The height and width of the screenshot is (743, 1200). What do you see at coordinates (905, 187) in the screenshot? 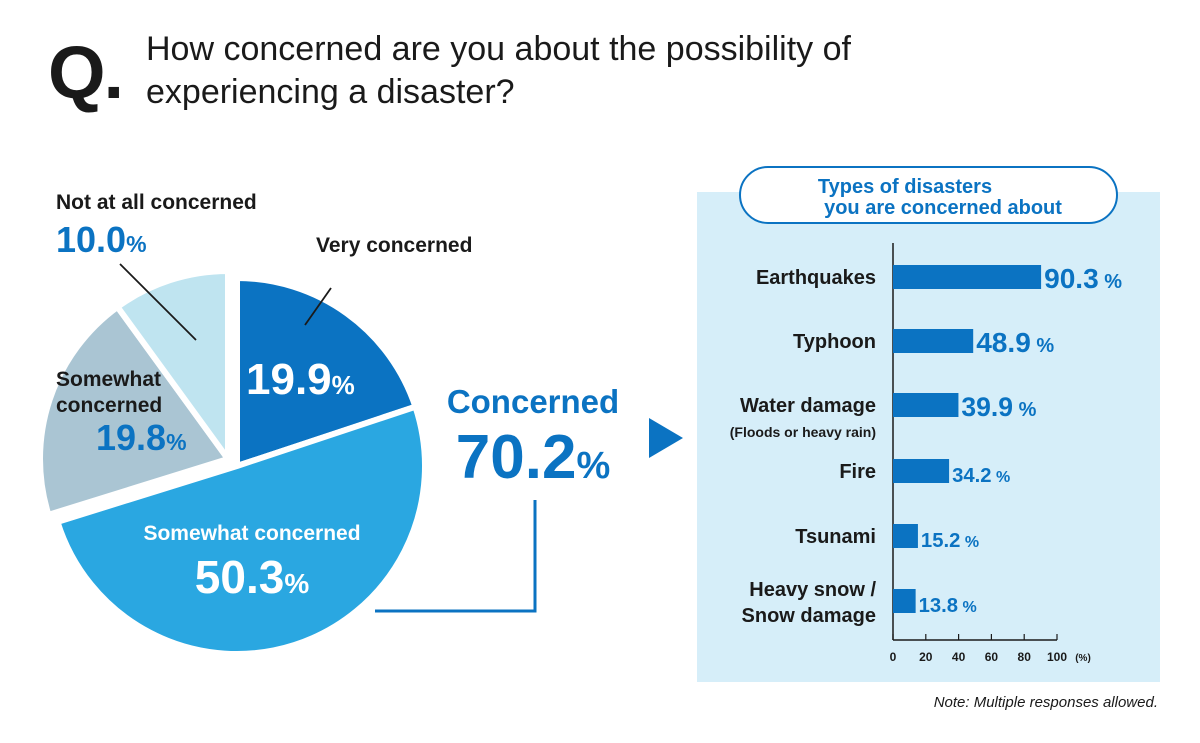
I see `bar-chart-title-line1: Types of disasters` at bounding box center [905, 187].